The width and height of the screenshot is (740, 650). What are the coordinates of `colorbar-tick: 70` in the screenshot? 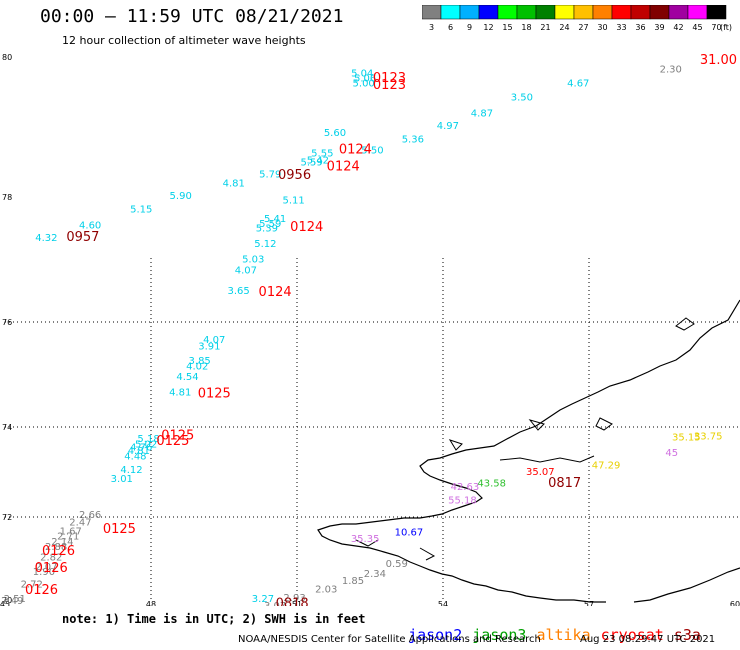 It's located at (716, 27).